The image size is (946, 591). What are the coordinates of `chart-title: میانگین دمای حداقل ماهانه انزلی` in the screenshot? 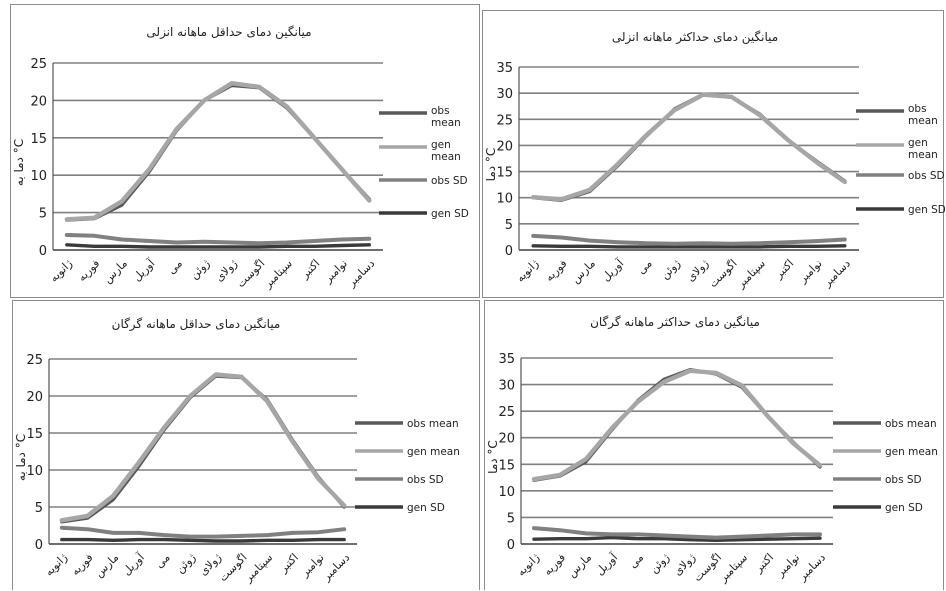 It's located at (228, 32).